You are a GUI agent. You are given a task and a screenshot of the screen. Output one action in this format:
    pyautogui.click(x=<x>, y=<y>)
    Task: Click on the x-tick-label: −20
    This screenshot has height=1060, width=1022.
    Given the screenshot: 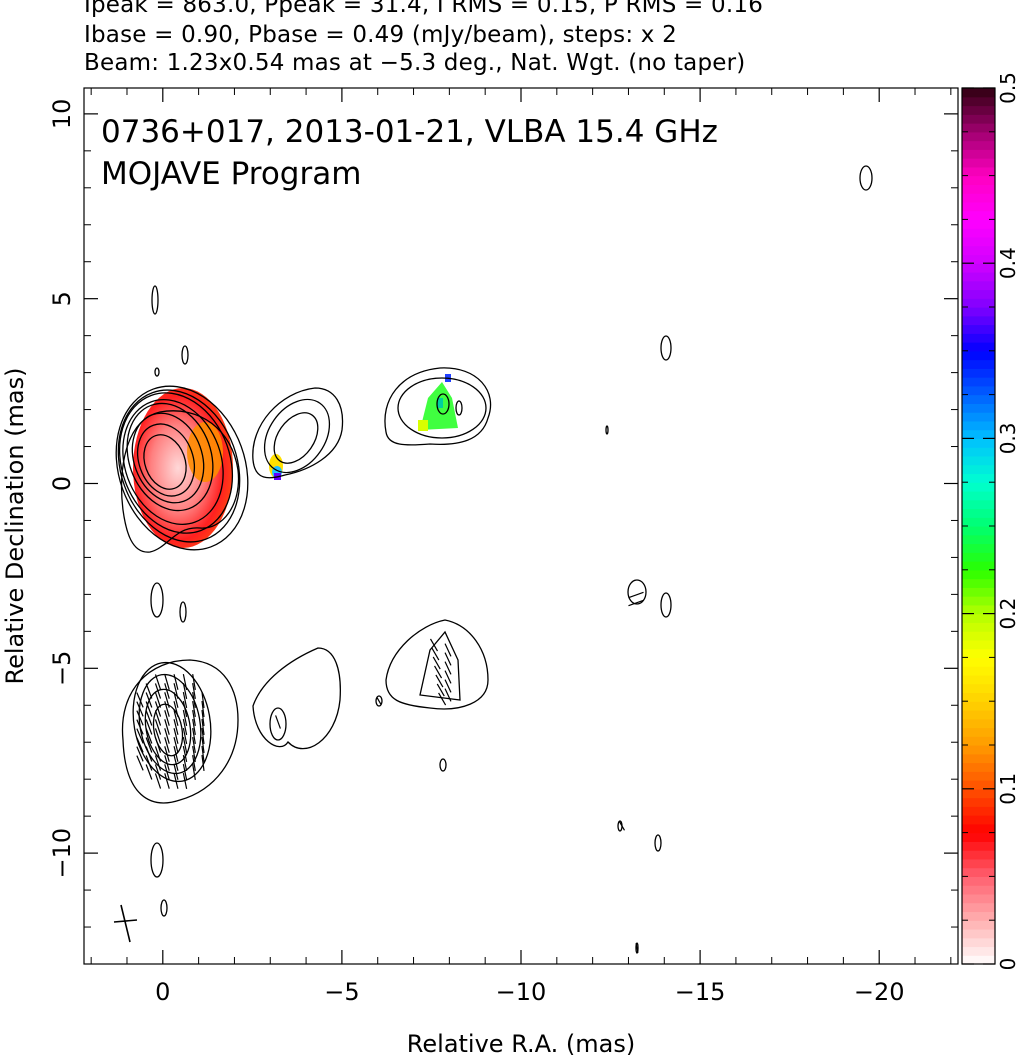 What is the action you would take?
    pyautogui.click(x=879, y=992)
    